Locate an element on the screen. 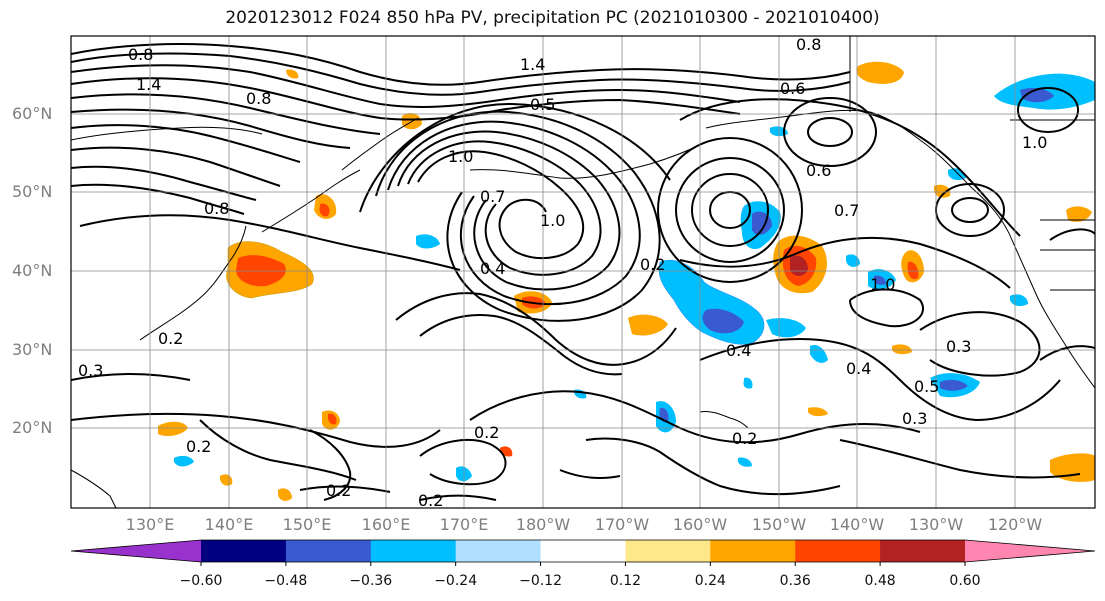  colorbar is located at coordinates (583, 552).